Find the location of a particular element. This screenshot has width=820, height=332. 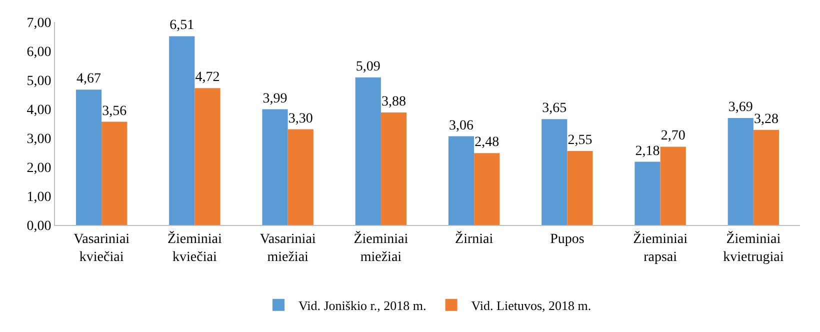

data-label: 2,18 is located at coordinates (647, 151).